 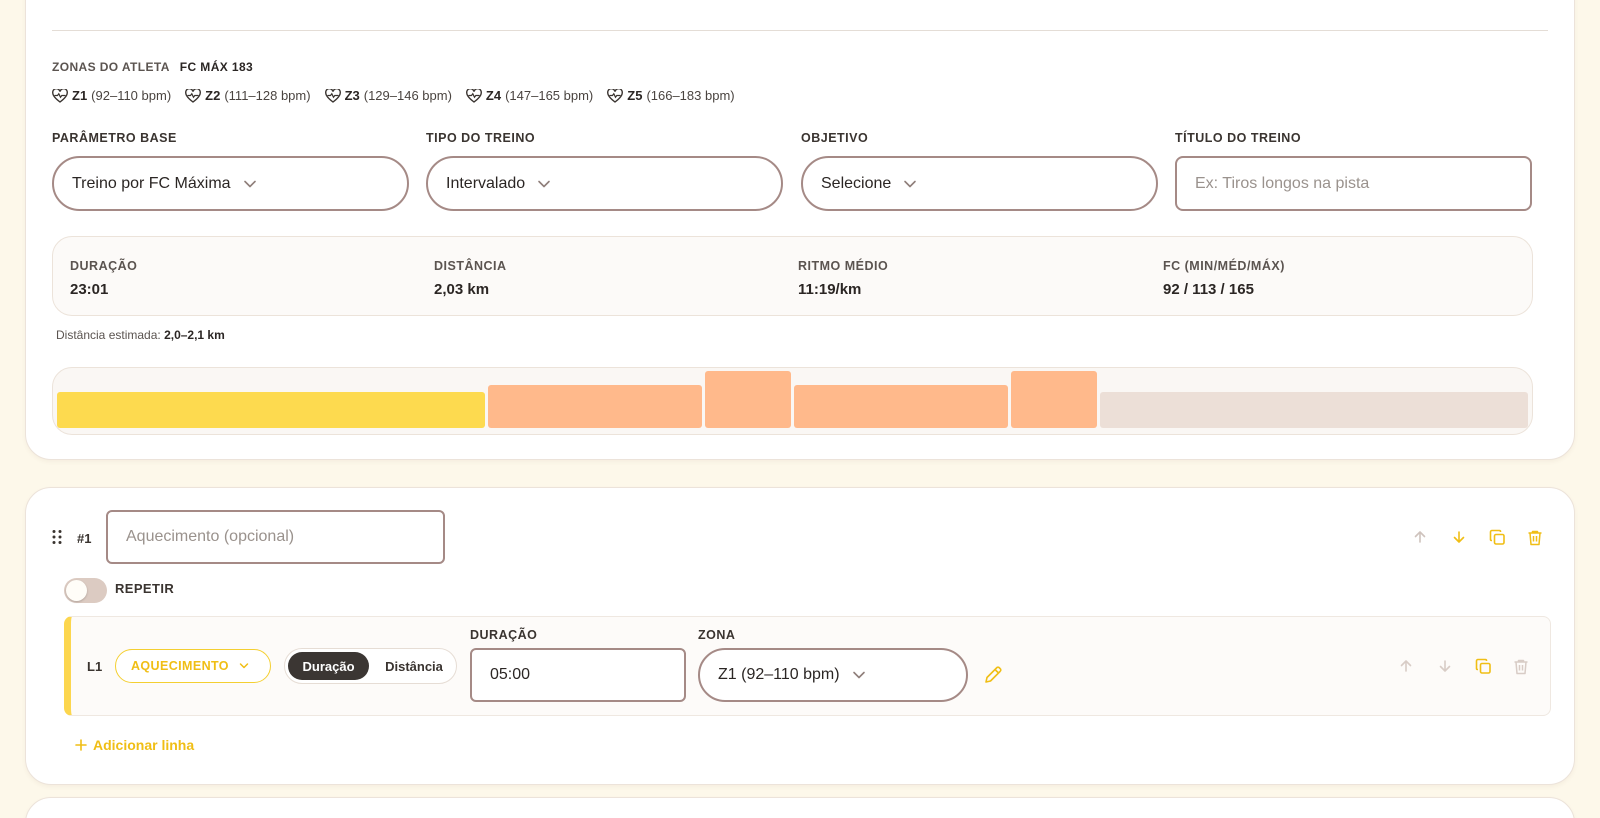 I want to click on timeline-segment-z4, so click(x=1054, y=399).